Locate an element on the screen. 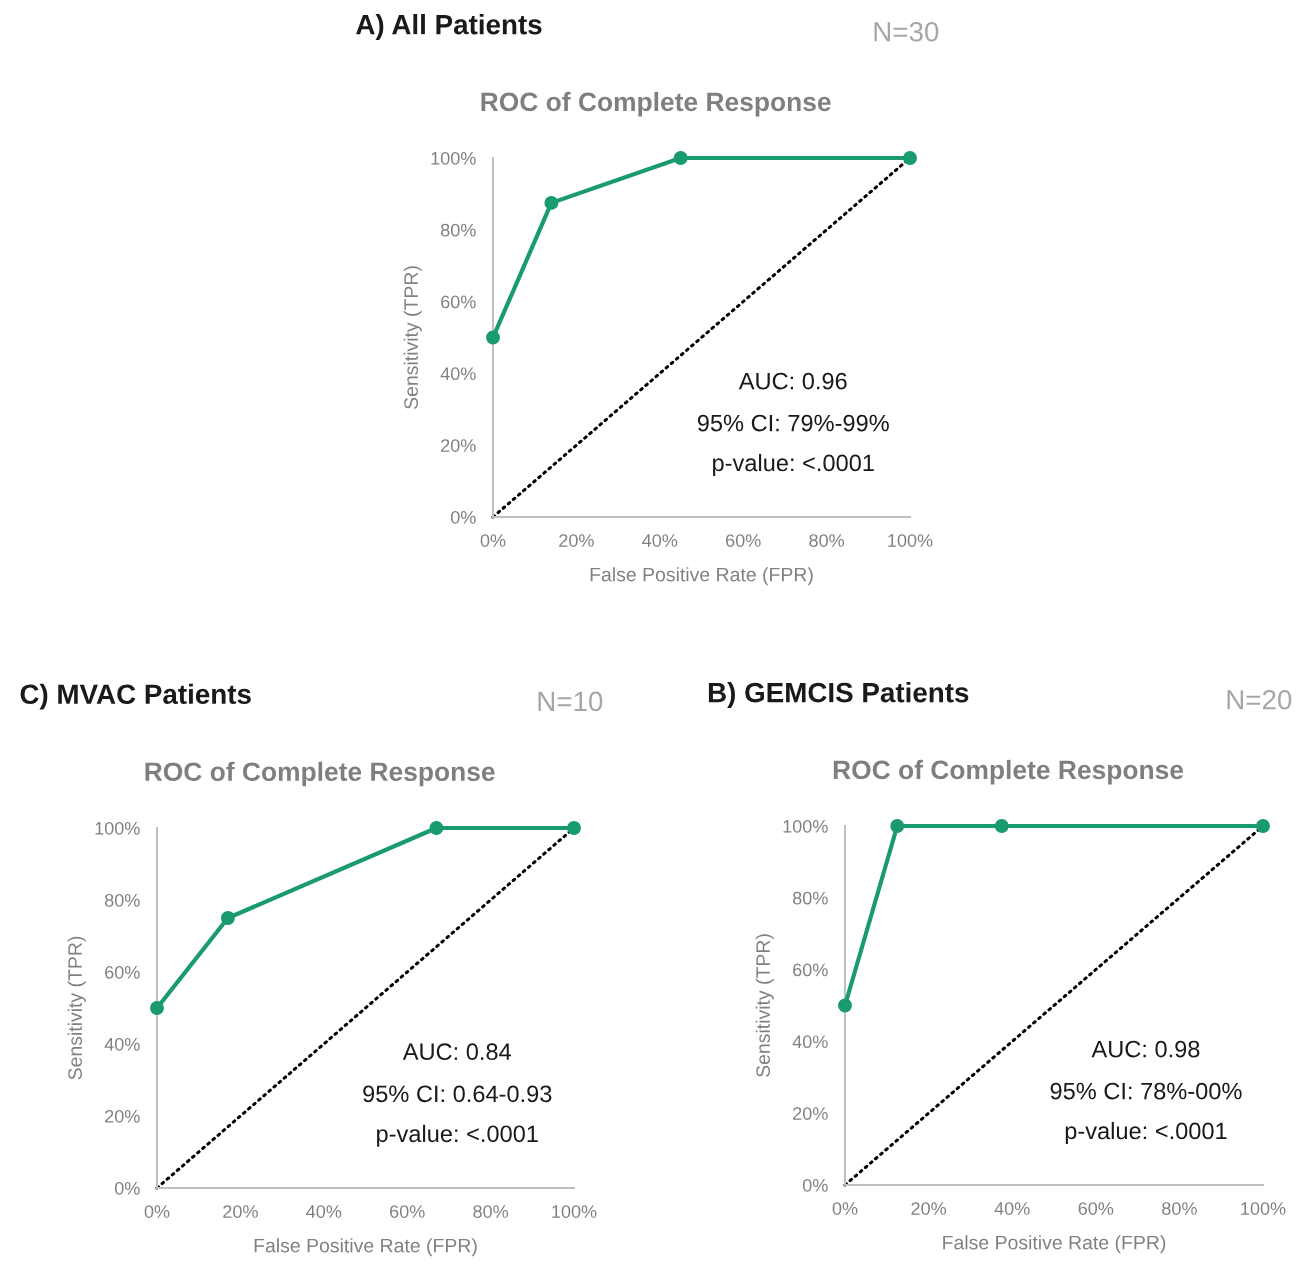  chart-title: C) MVAC Patients is located at coordinates (135, 696).